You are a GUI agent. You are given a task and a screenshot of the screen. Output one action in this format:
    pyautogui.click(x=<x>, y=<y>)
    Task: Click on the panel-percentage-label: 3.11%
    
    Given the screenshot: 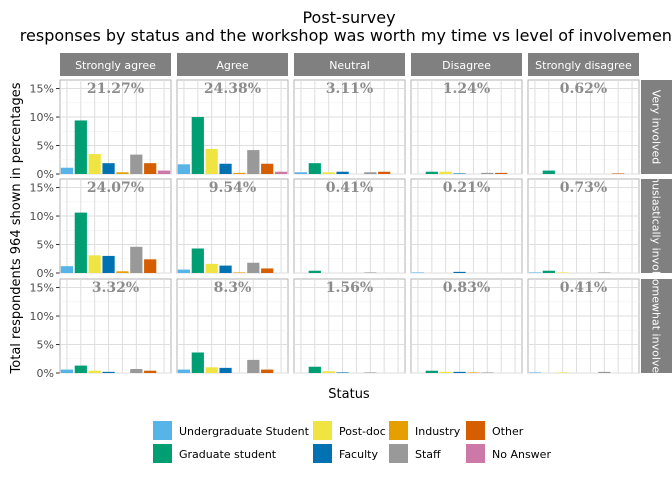 What is the action you would take?
    pyautogui.click(x=349, y=89)
    